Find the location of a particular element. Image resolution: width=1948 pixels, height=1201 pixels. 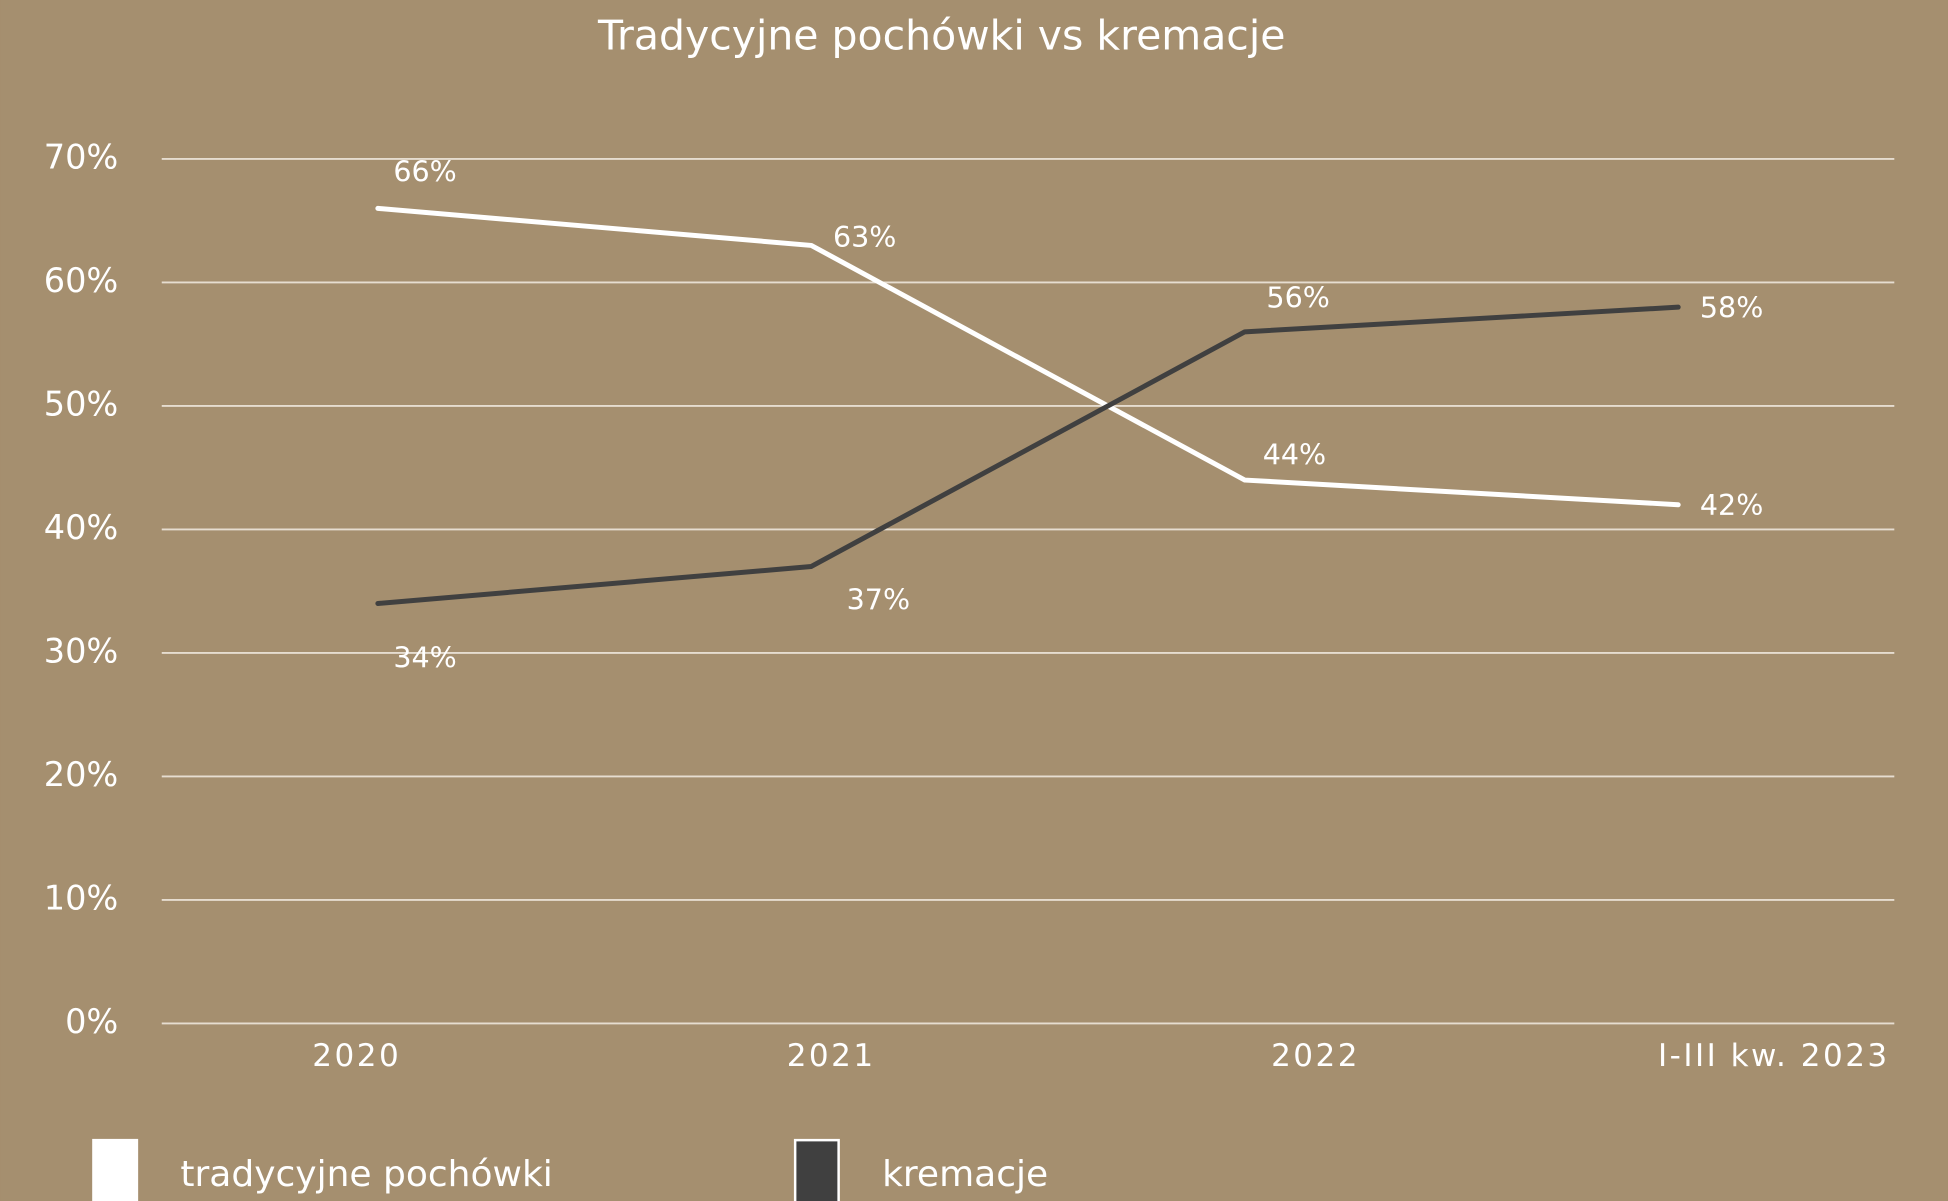

y-tick-label: 70% is located at coordinates (81, 156).